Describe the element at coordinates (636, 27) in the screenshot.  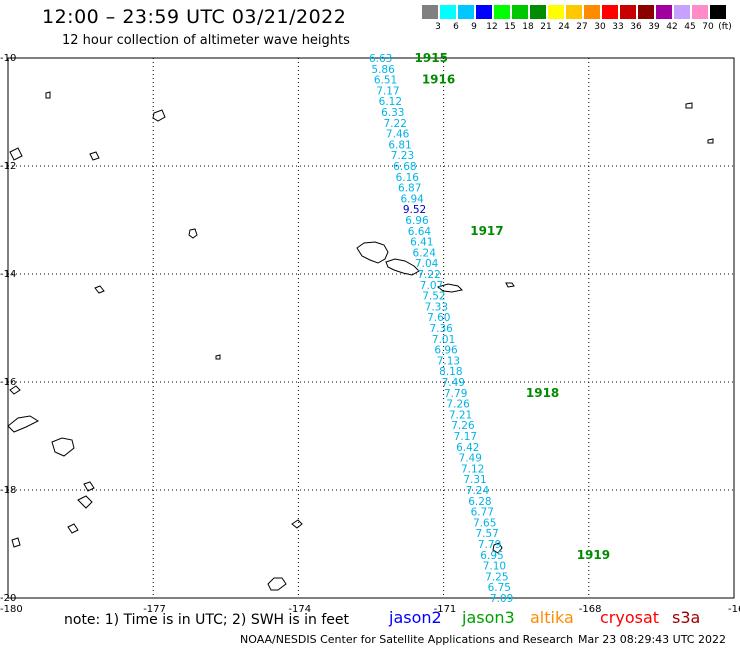
I see `legend-label: 36` at that location.